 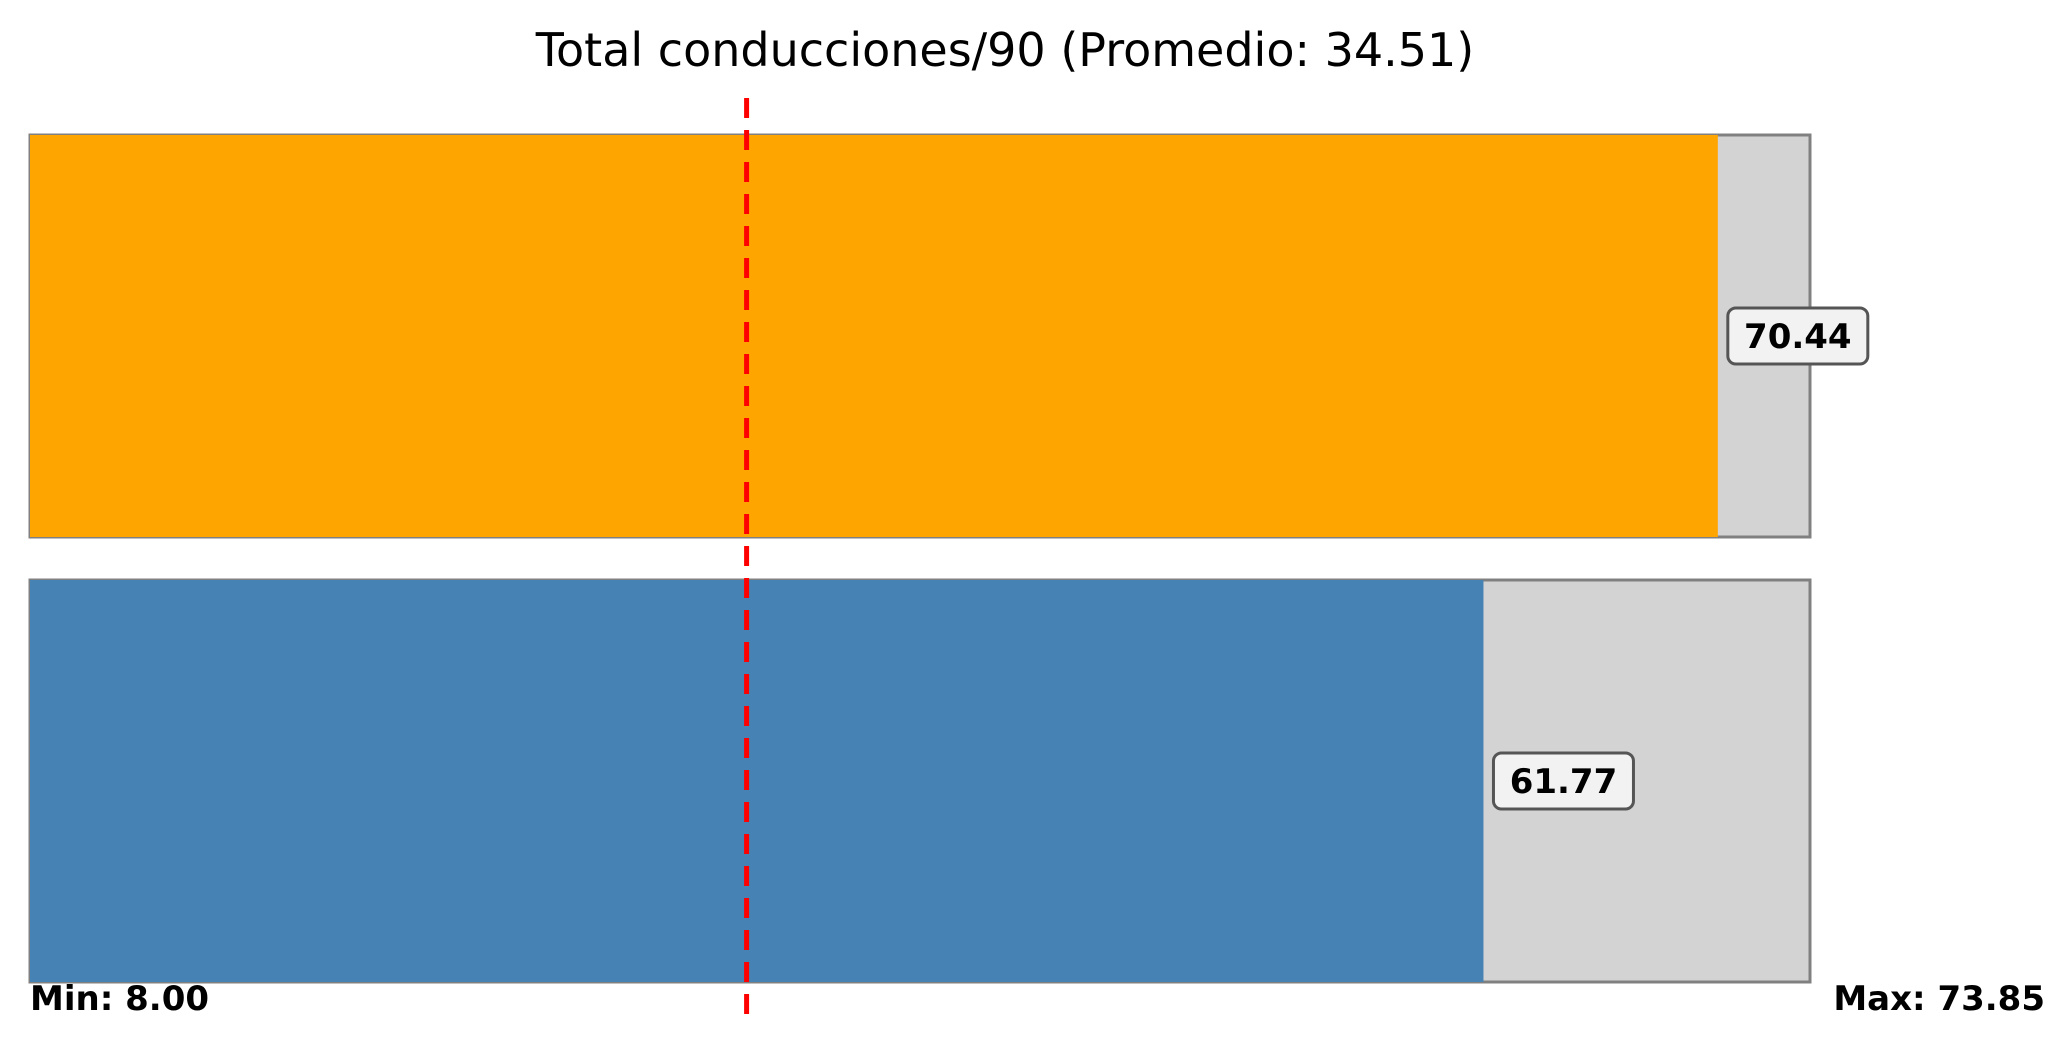 I want to click on value-label-0: 70.44, so click(x=1798, y=337).